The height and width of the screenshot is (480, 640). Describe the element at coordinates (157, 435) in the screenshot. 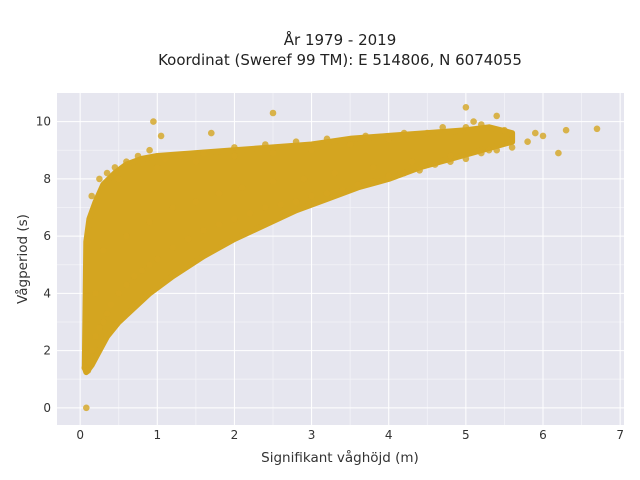

I see `x-tick-label: 1` at that location.